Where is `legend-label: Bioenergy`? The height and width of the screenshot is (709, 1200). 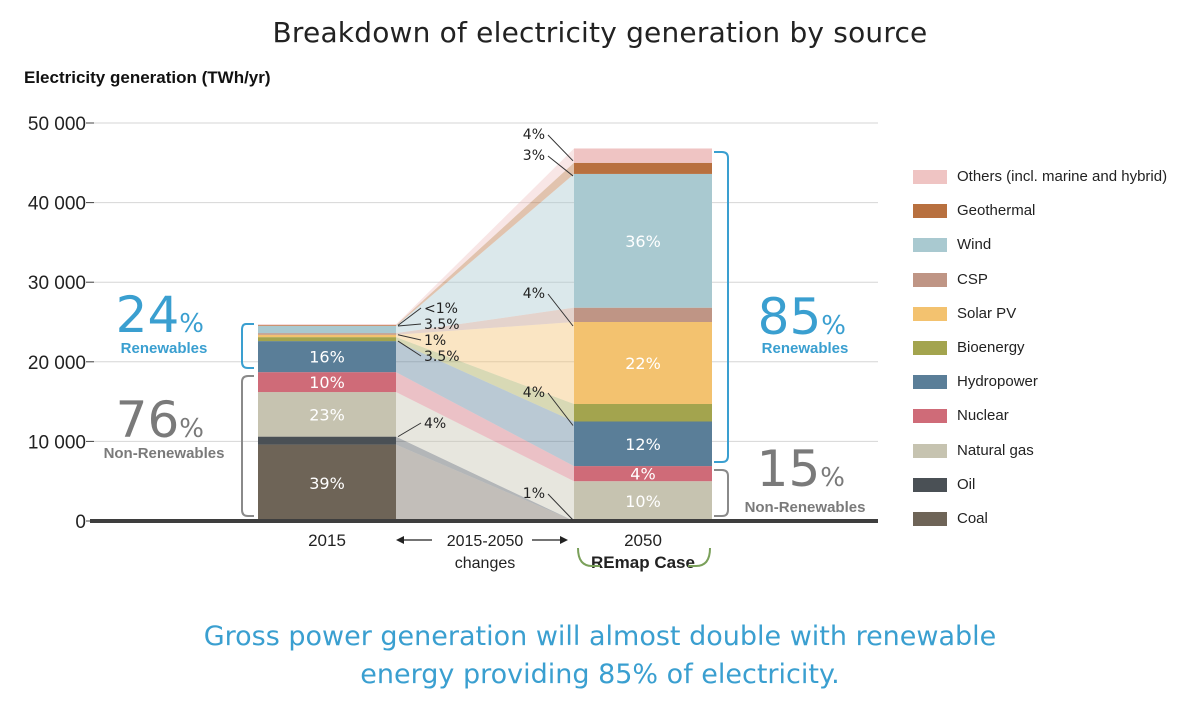
legend-label: Bioenergy is located at coordinates (991, 347).